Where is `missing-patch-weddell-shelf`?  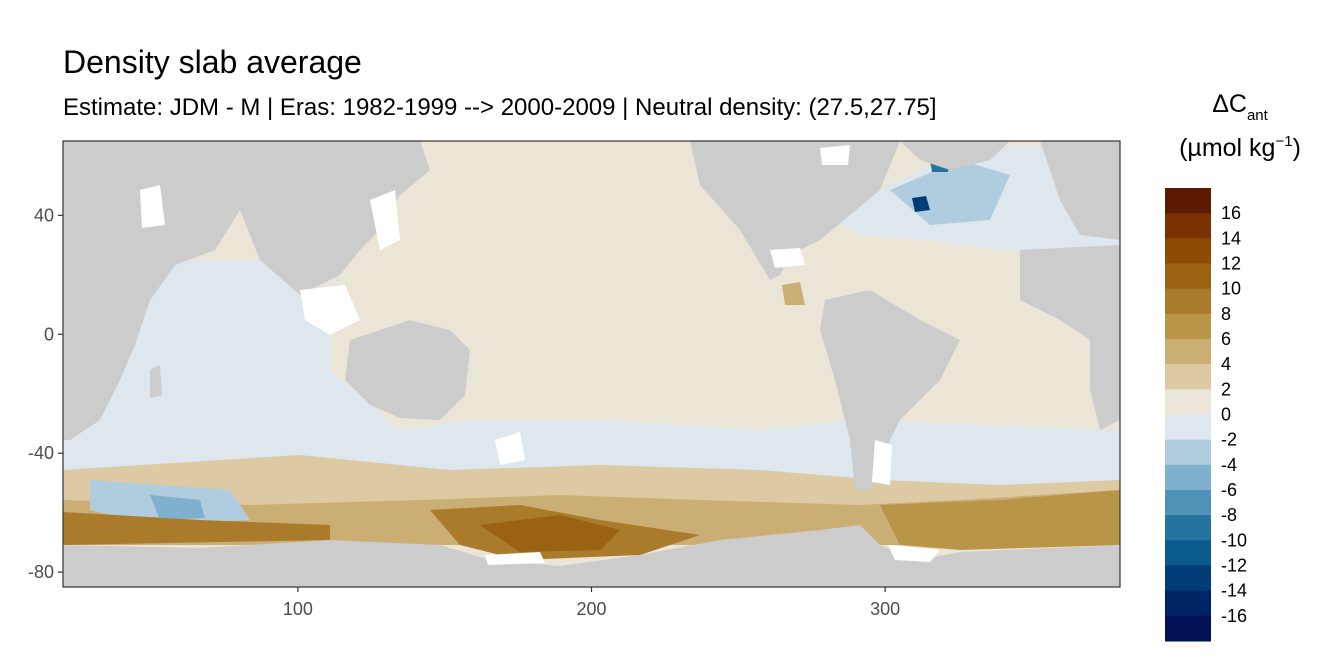 missing-patch-weddell-shelf is located at coordinates (914, 553).